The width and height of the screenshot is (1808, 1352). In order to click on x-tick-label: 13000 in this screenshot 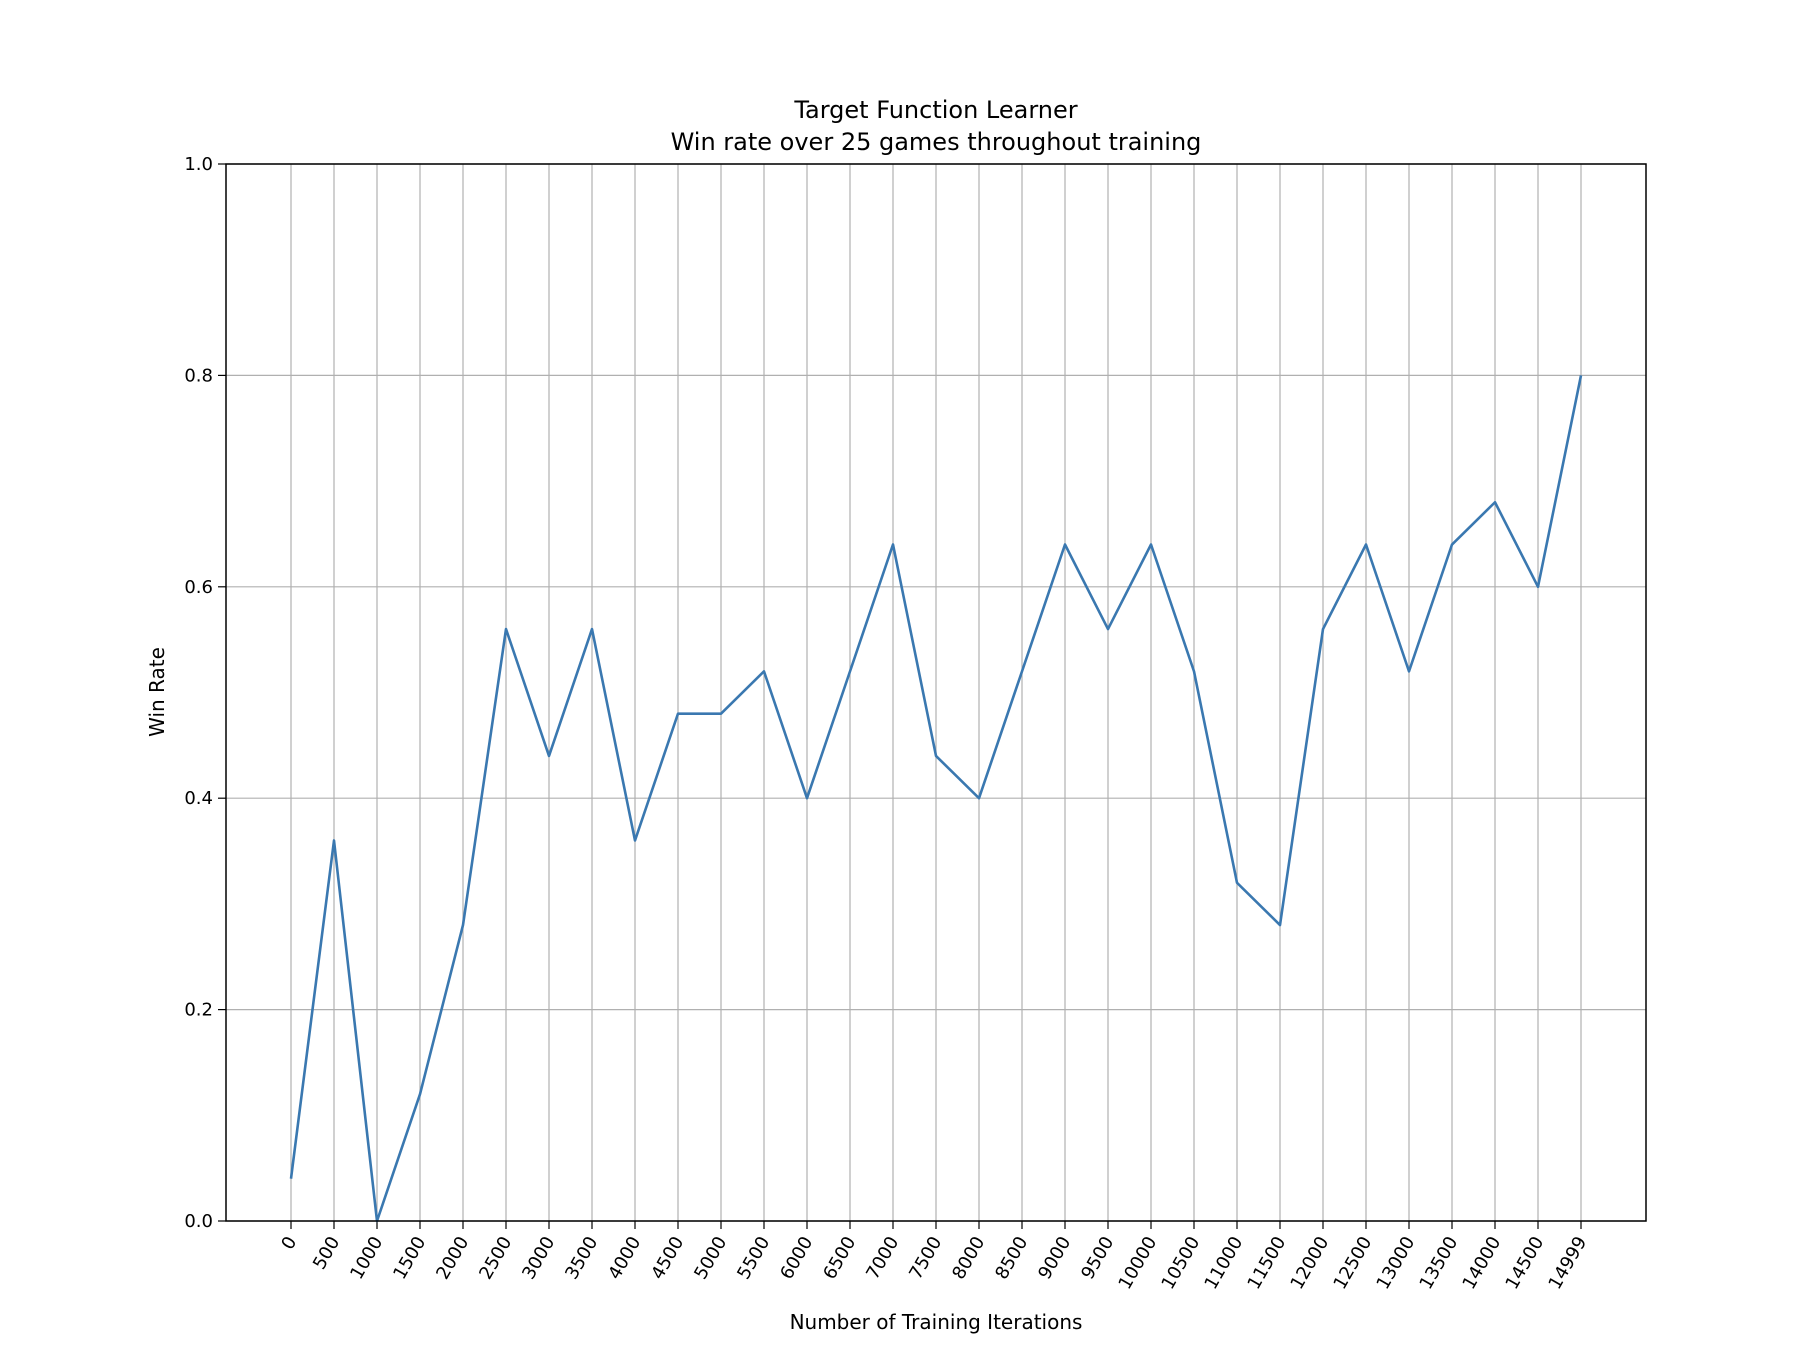, I will do `click(1396, 1263)`.